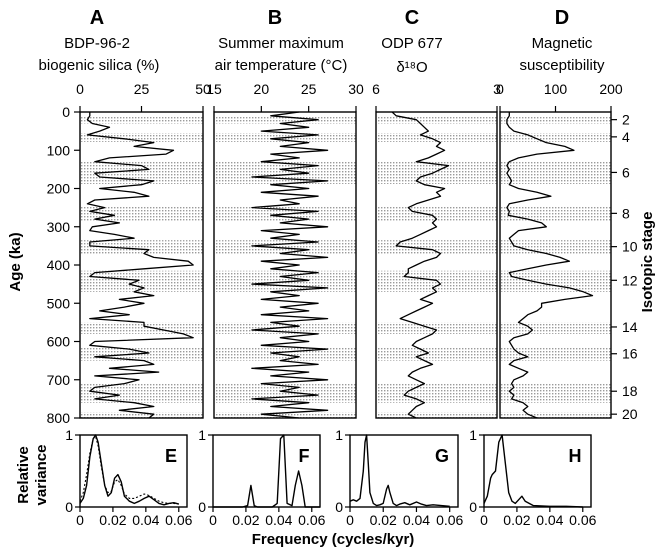 This screenshot has height=548, width=662. I want to click on x-tick-label-a-2: 50, so click(203, 89).